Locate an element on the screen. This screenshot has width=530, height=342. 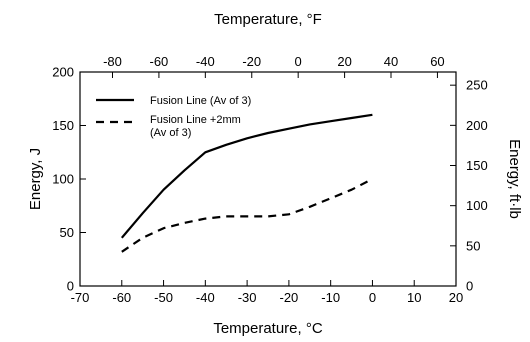
series-line-fusion-line-2mm is located at coordinates (247, 215).